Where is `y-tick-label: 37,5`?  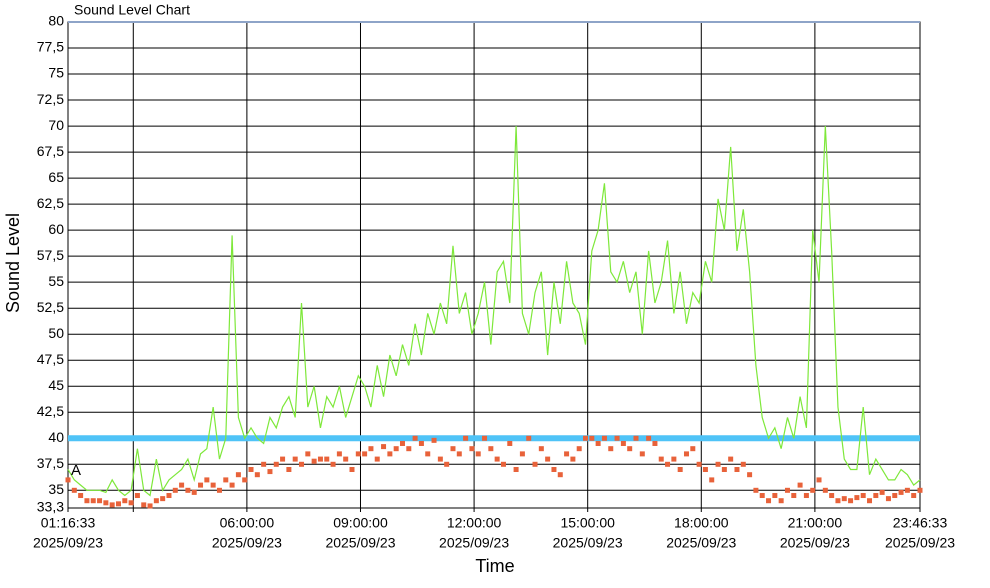 y-tick-label: 37,5 is located at coordinates (50, 463).